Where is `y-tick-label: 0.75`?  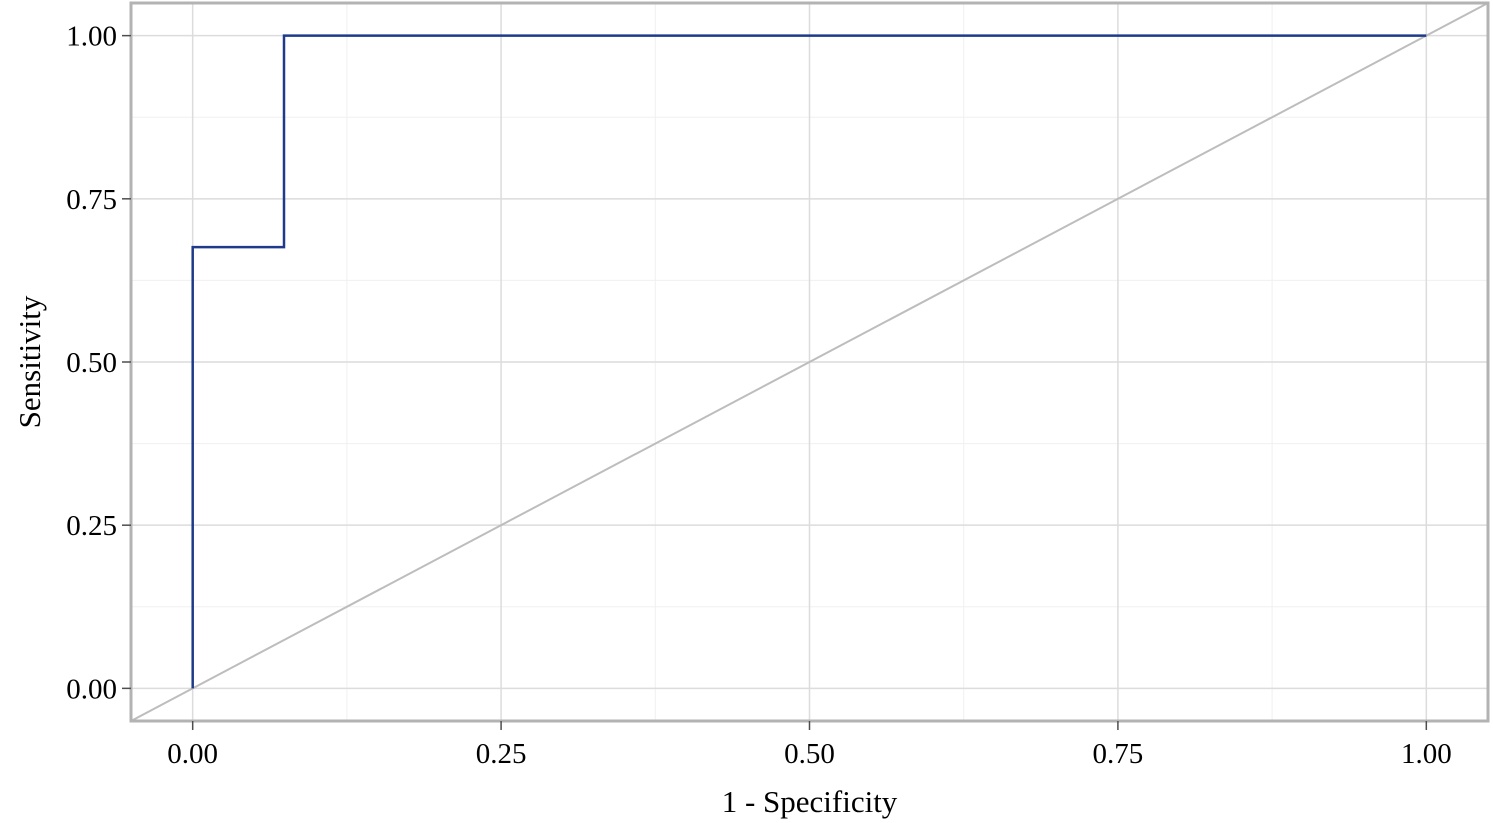 y-tick-label: 0.75 is located at coordinates (91, 200).